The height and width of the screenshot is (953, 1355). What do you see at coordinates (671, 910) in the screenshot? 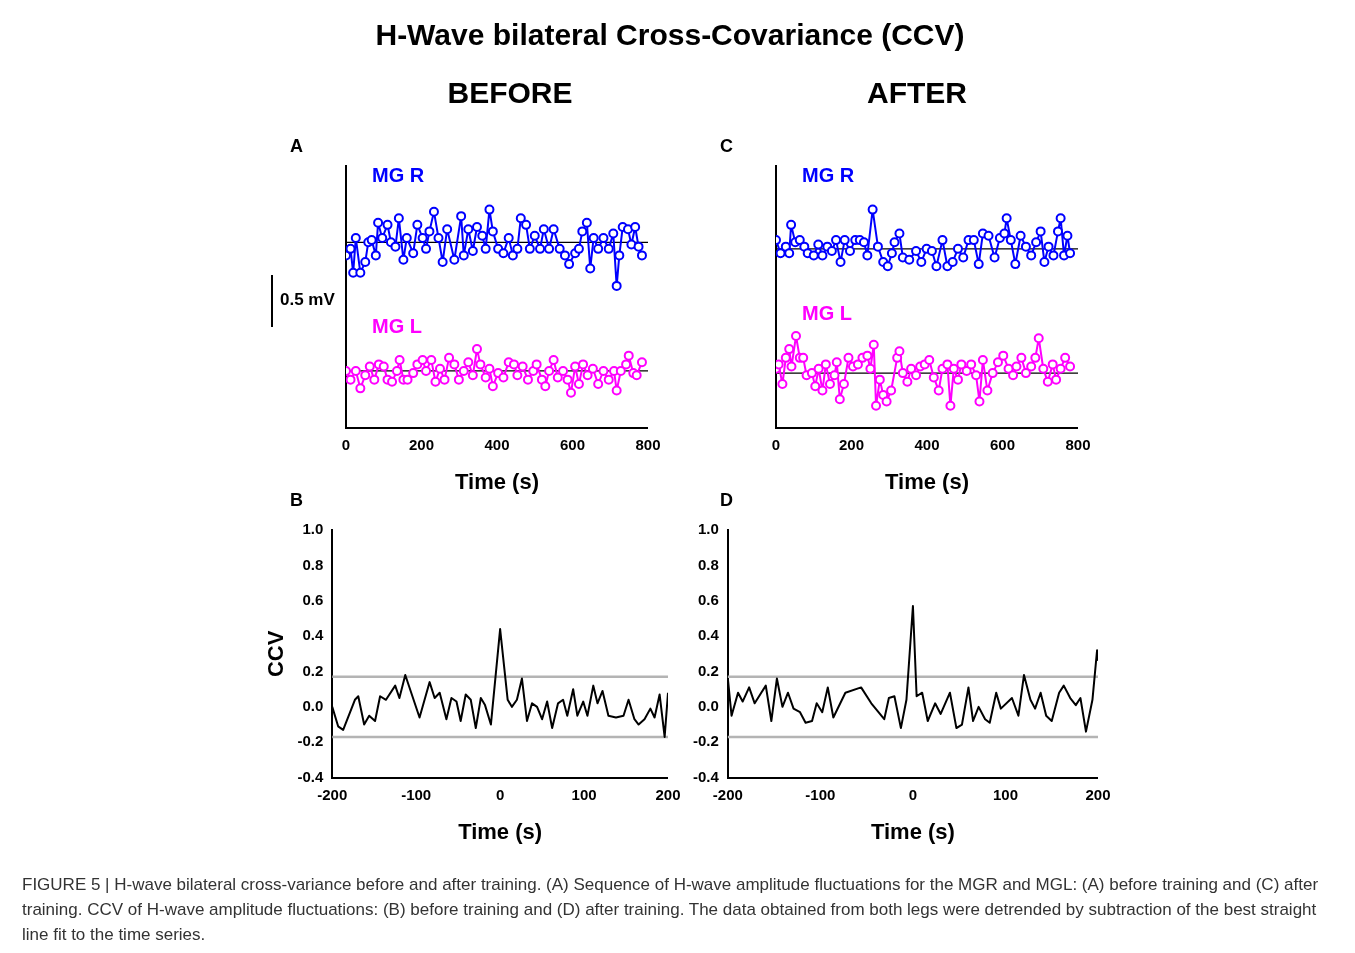
I see `caption: FIGURE 5 | H-wave bilateral cross-variance before and after training. (A) Sequence of H-wave amplitude fluctuations for the MGR and MGL: (A) before training and (C) after training. CCV of H-wave amplitude fluctuations: (B) before training and (D) after training. The data obtained from both legs were detrended by subtraction of the best straight line fit to the time series.` at bounding box center [671, 910].